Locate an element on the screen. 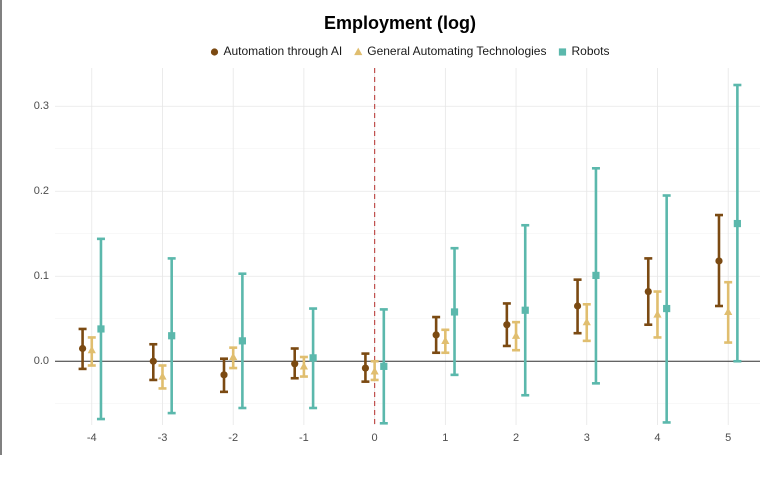 Image resolution: width=772 pixels, height=481 pixels. y-tick-label: 0.2 is located at coordinates (41, 191).